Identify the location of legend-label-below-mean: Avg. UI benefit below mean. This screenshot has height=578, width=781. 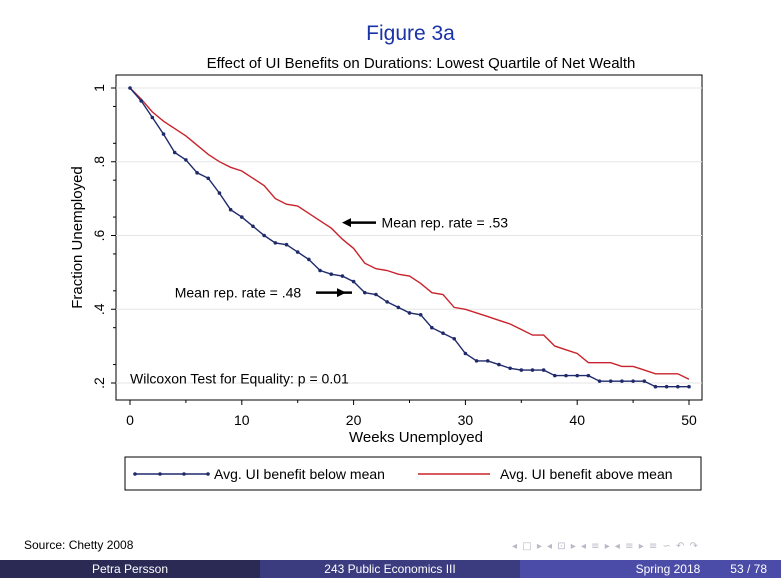
(299, 474).